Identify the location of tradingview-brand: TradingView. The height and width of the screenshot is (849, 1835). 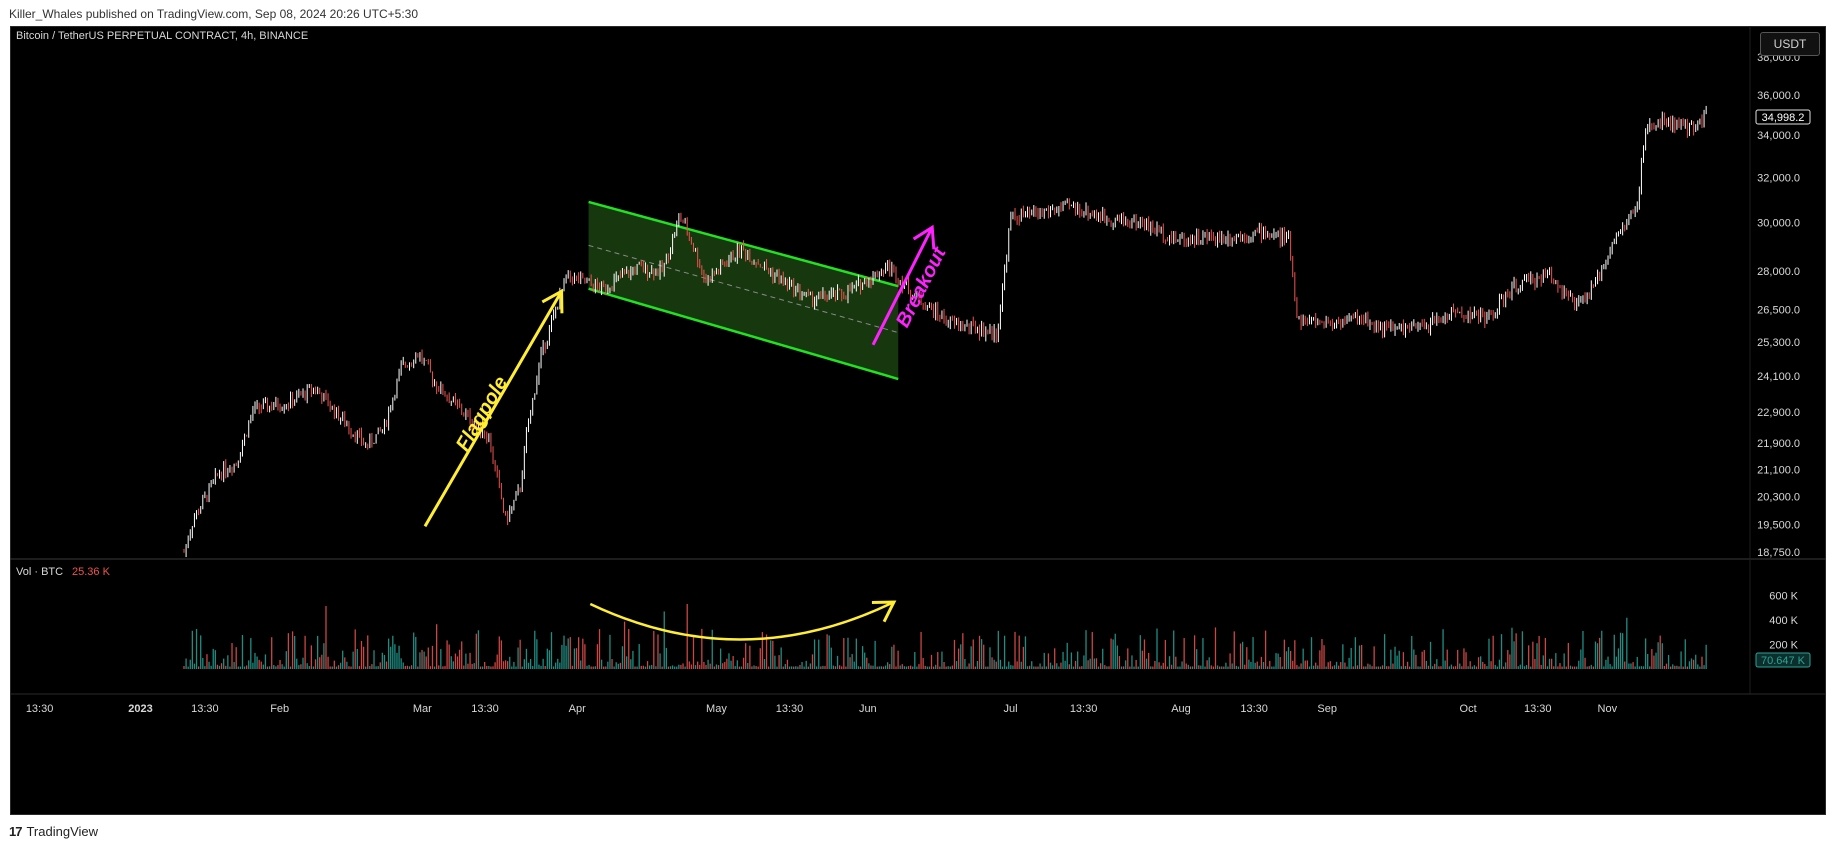
(62, 831).